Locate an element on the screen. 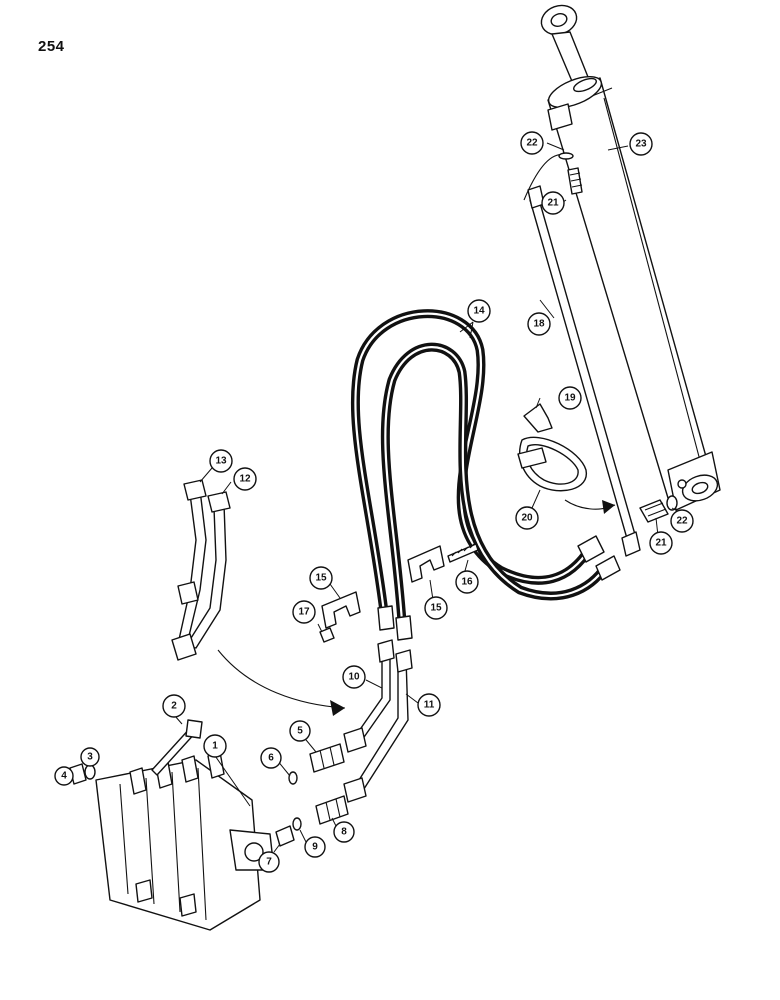 This screenshot has height=1000, width=780. callout-15b: 15 is located at coordinates (436, 608).